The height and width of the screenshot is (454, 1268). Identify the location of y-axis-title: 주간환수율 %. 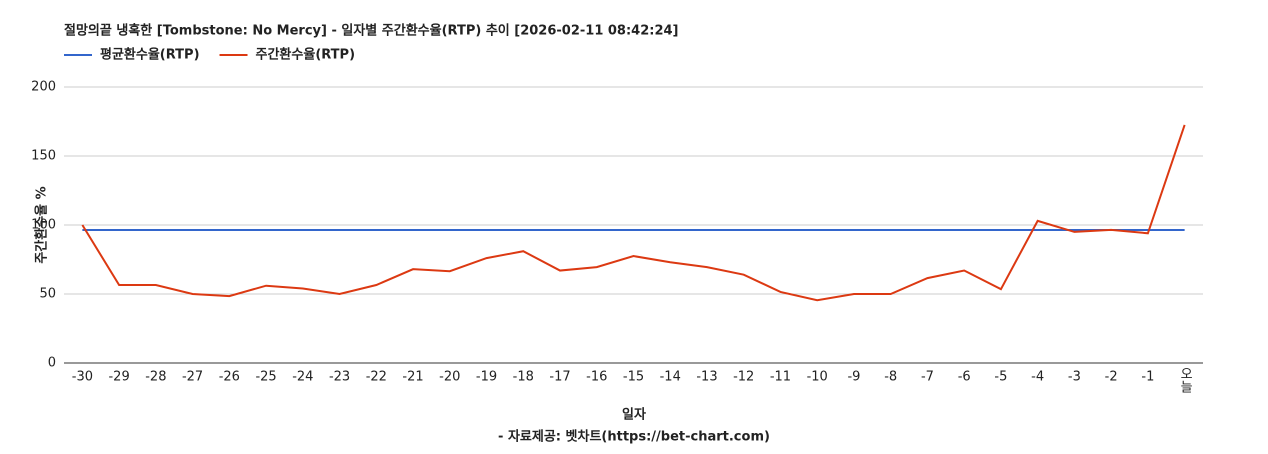
(42, 224).